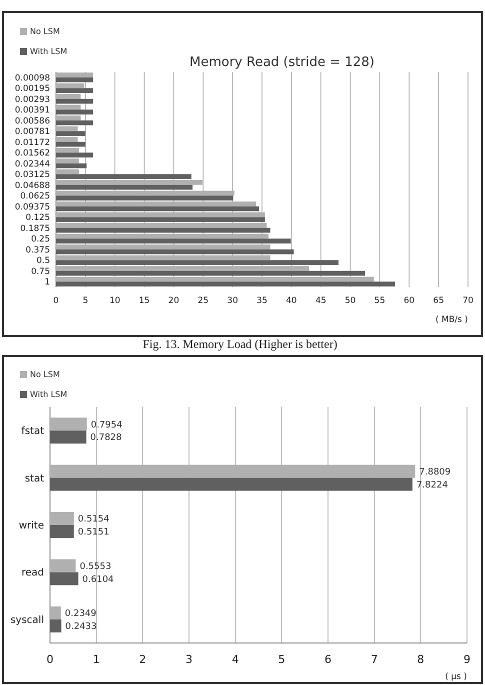 The height and width of the screenshot is (685, 485). I want to click on y-tick-label: fstat, so click(32, 432).